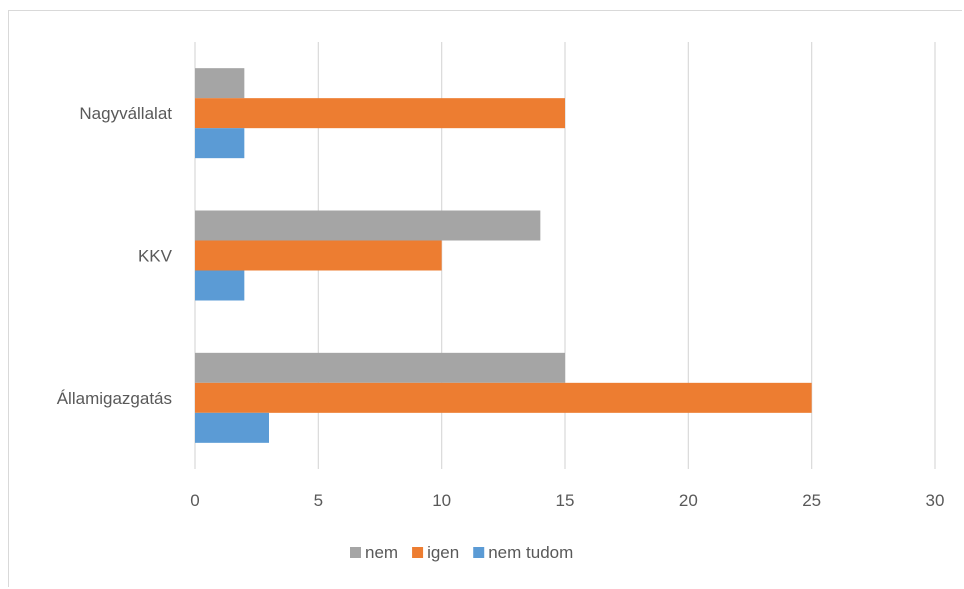 The image size is (964, 589). I want to click on x-tick-label: 15, so click(565, 500).